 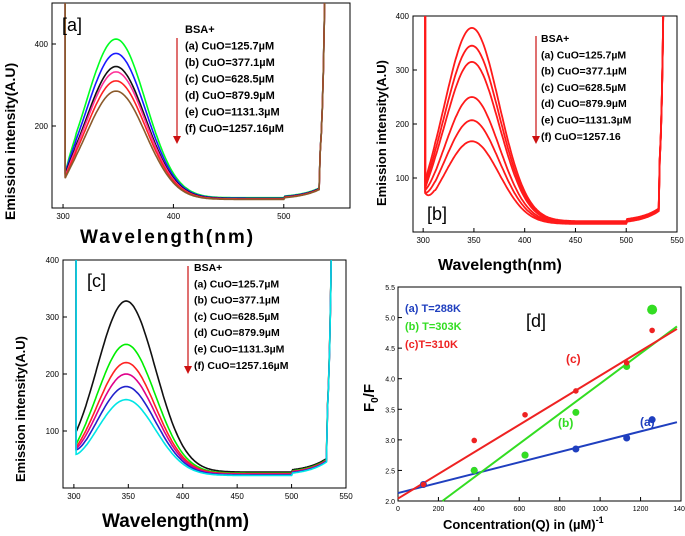 What do you see at coordinates (390, 441) in the screenshot?
I see `panel-d-ytick-label: 3.0` at bounding box center [390, 441].